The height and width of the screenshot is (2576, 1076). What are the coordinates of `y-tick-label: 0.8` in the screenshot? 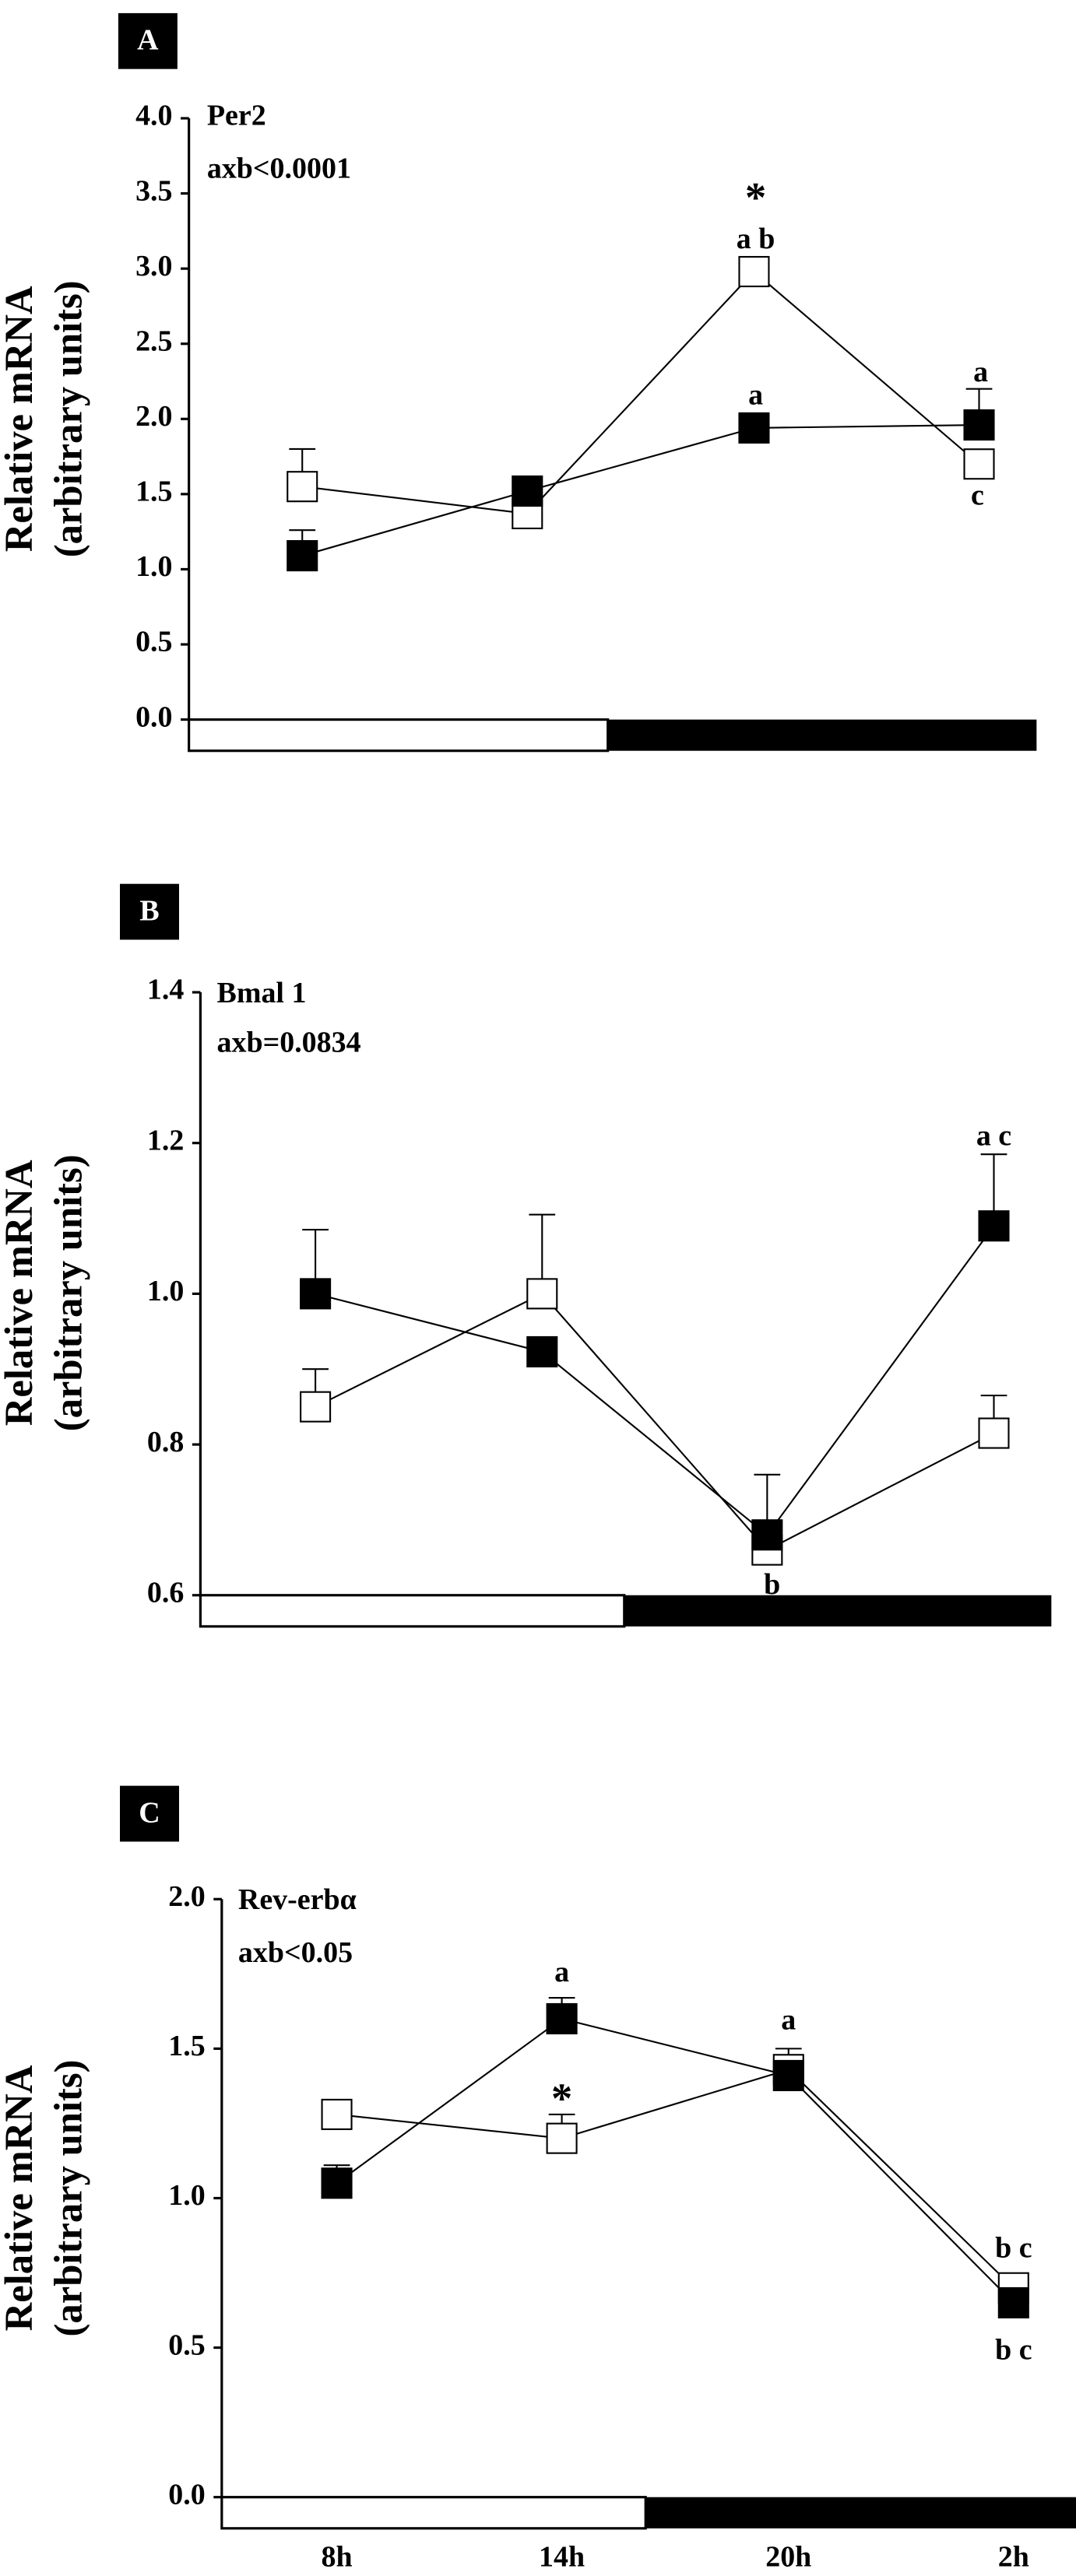 It's located at (165, 1442).